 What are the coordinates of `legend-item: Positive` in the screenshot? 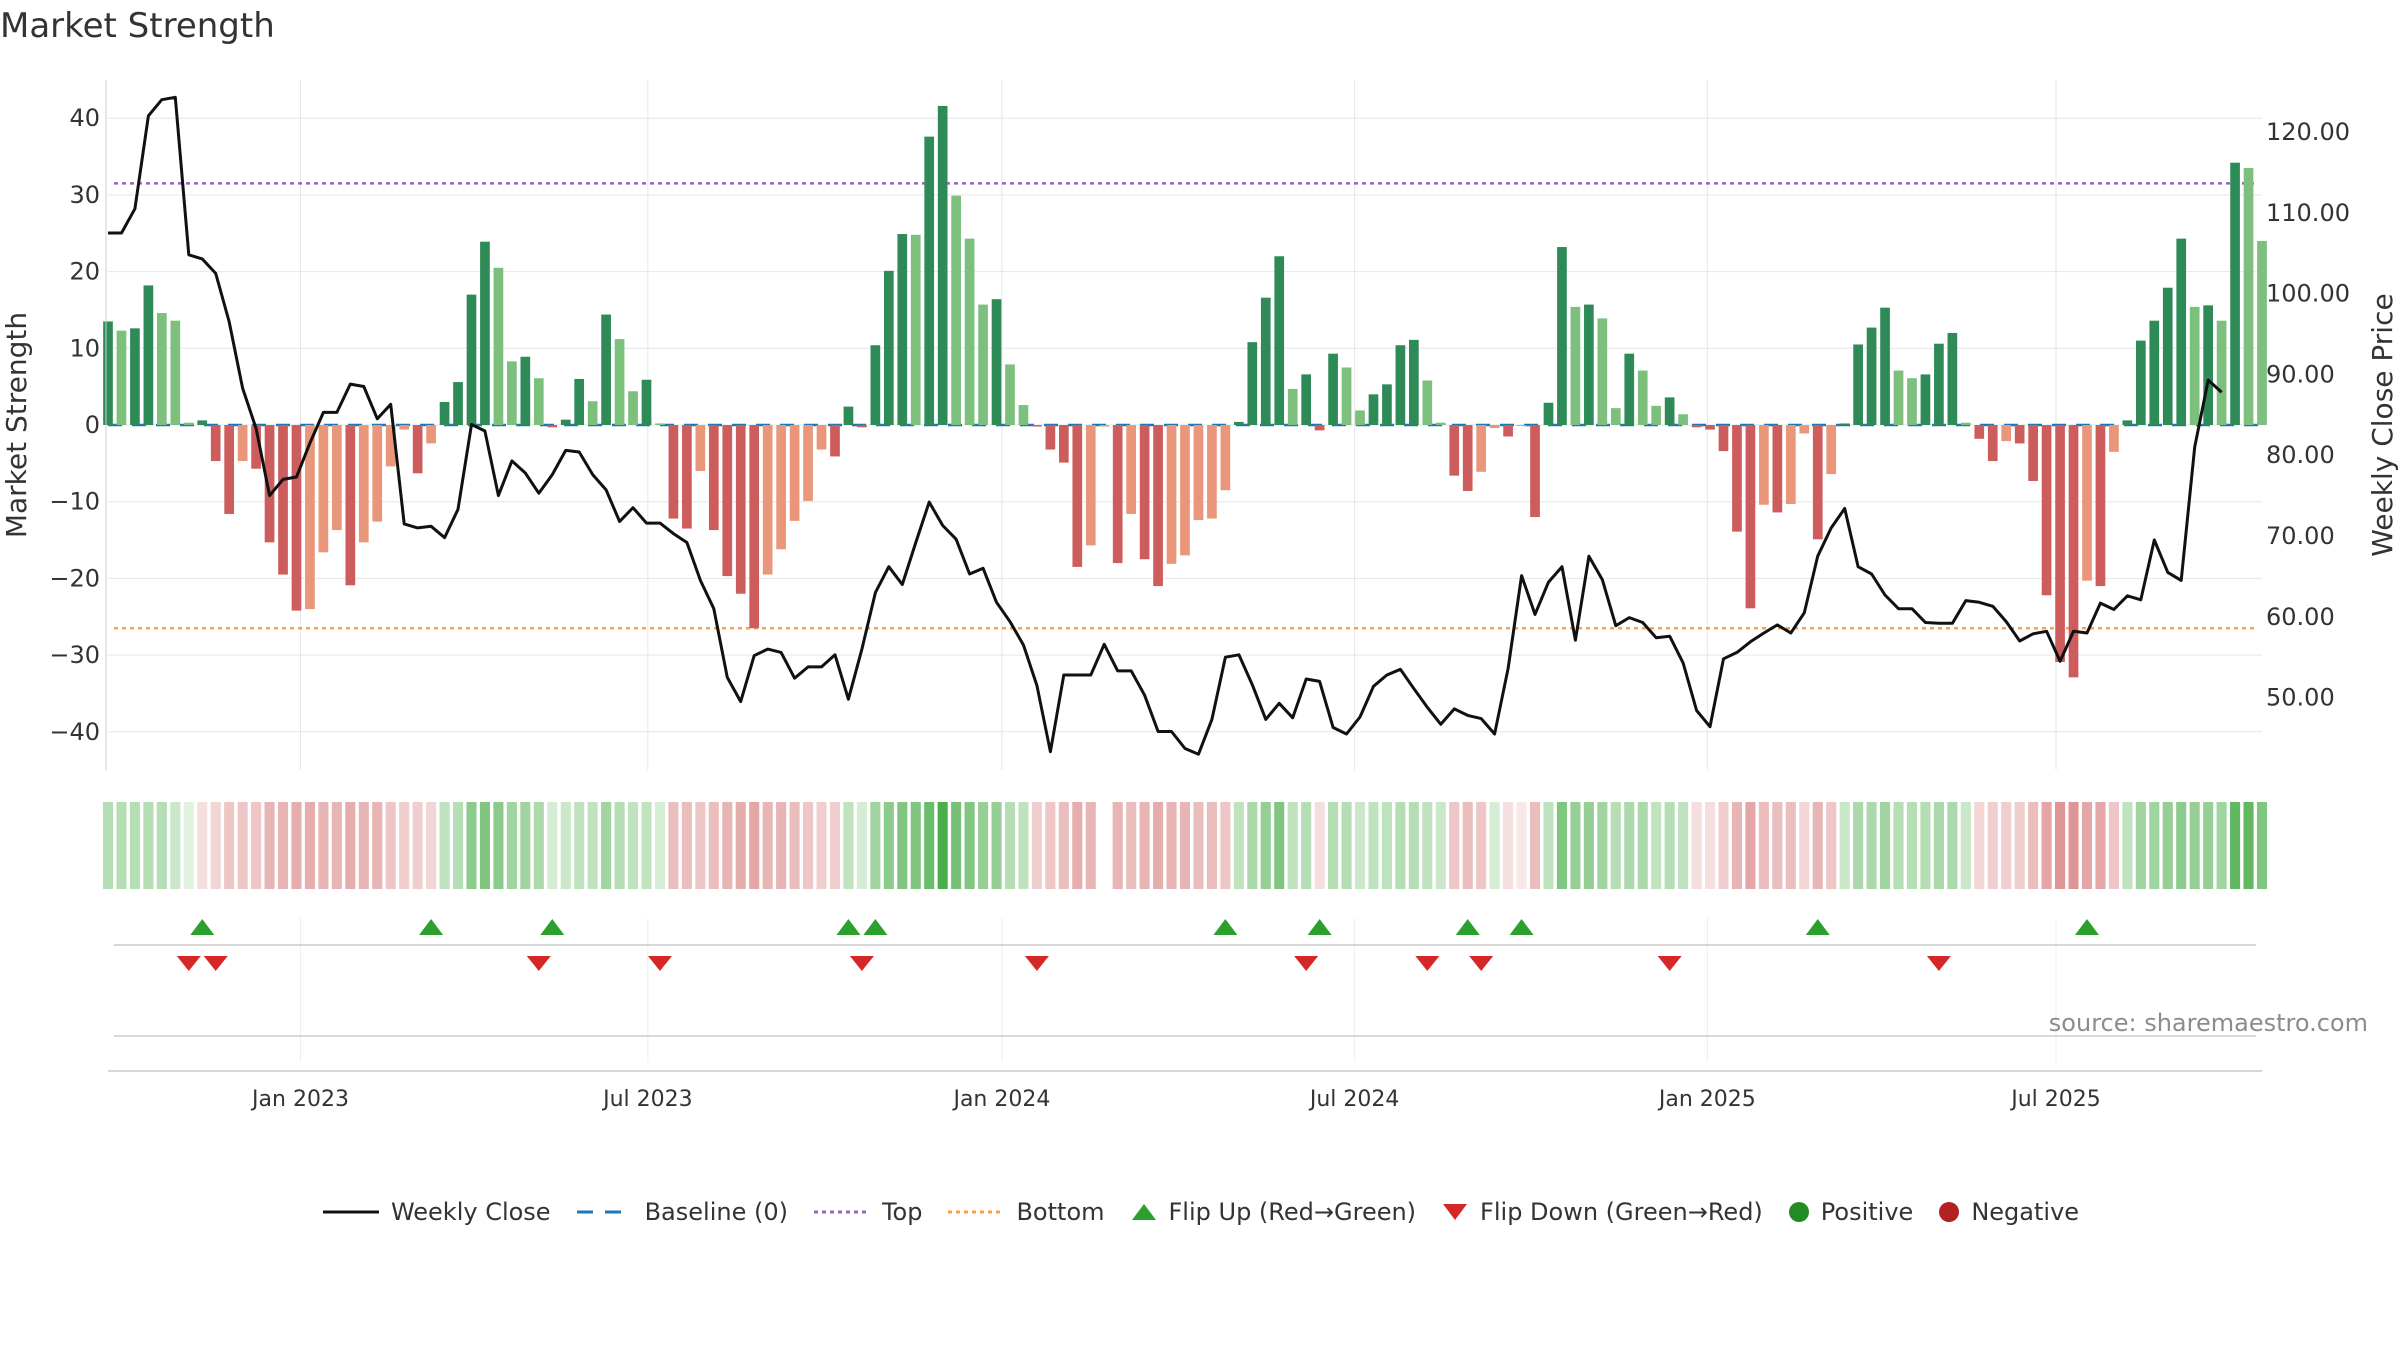 It's located at (1850, 1212).